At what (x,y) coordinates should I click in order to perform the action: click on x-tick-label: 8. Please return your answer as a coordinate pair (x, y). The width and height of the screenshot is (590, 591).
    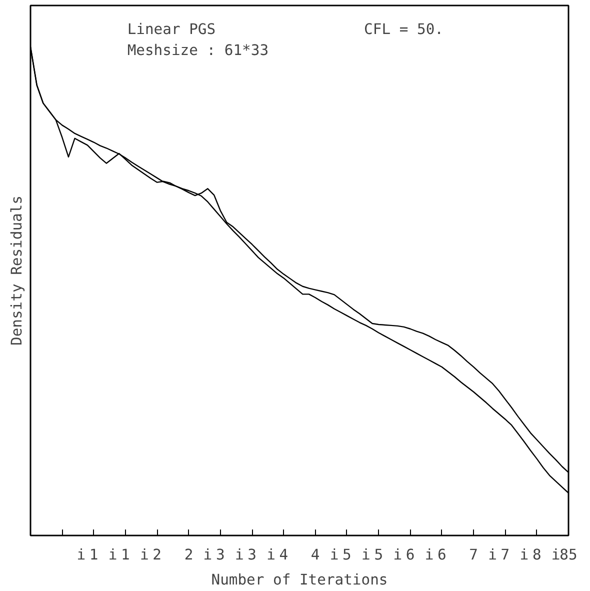
    Looking at the image, I should click on (537, 555).